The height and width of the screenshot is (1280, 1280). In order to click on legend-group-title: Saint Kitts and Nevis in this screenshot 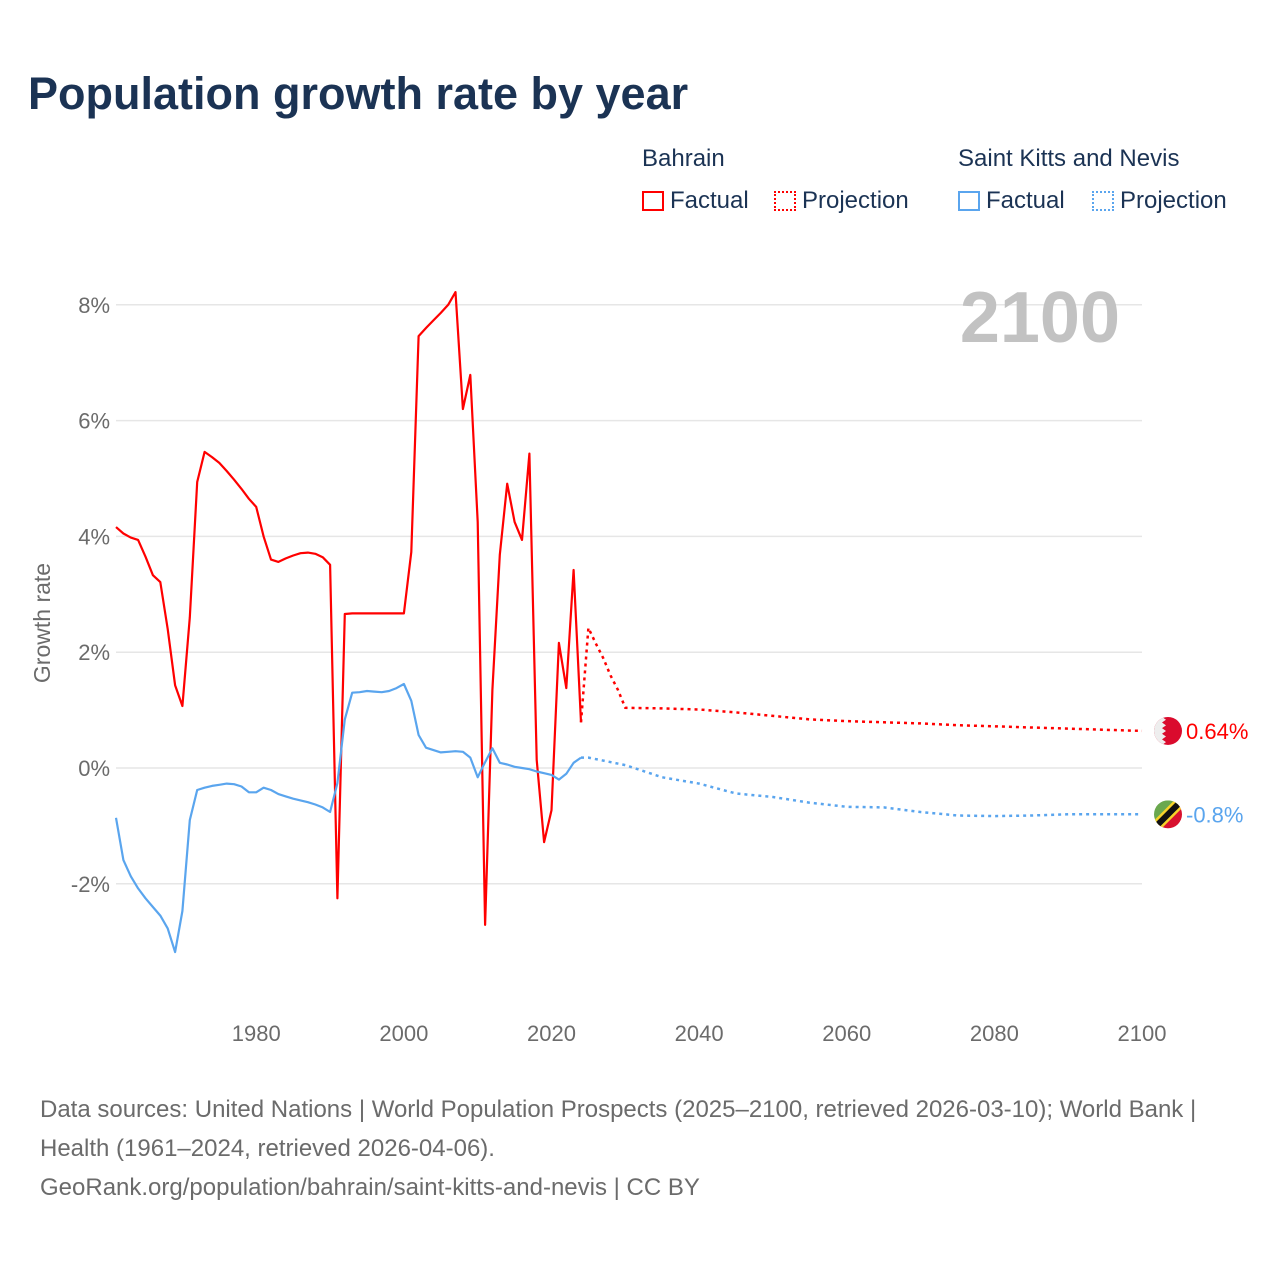, I will do `click(1069, 158)`.